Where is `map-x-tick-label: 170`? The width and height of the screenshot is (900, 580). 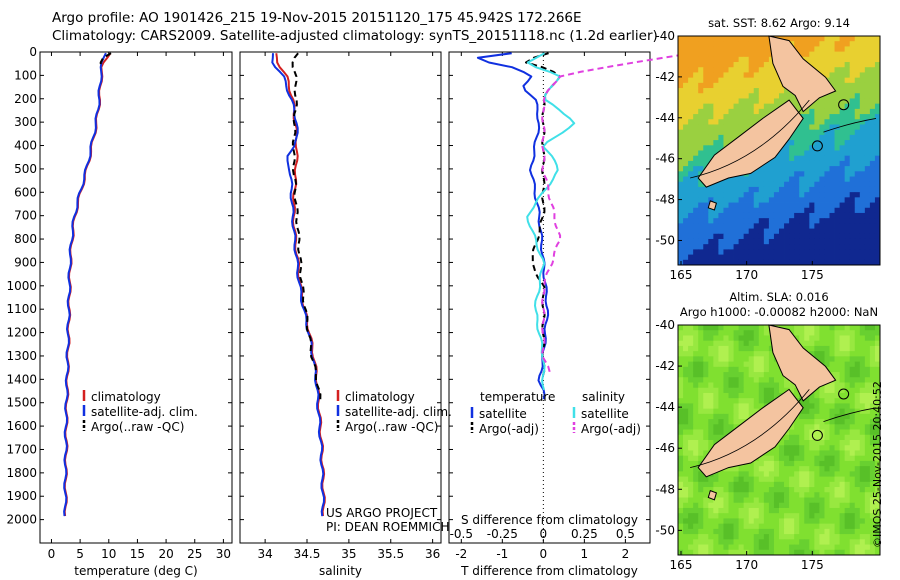
map-x-tick-label: 170 is located at coordinates (746, 275).